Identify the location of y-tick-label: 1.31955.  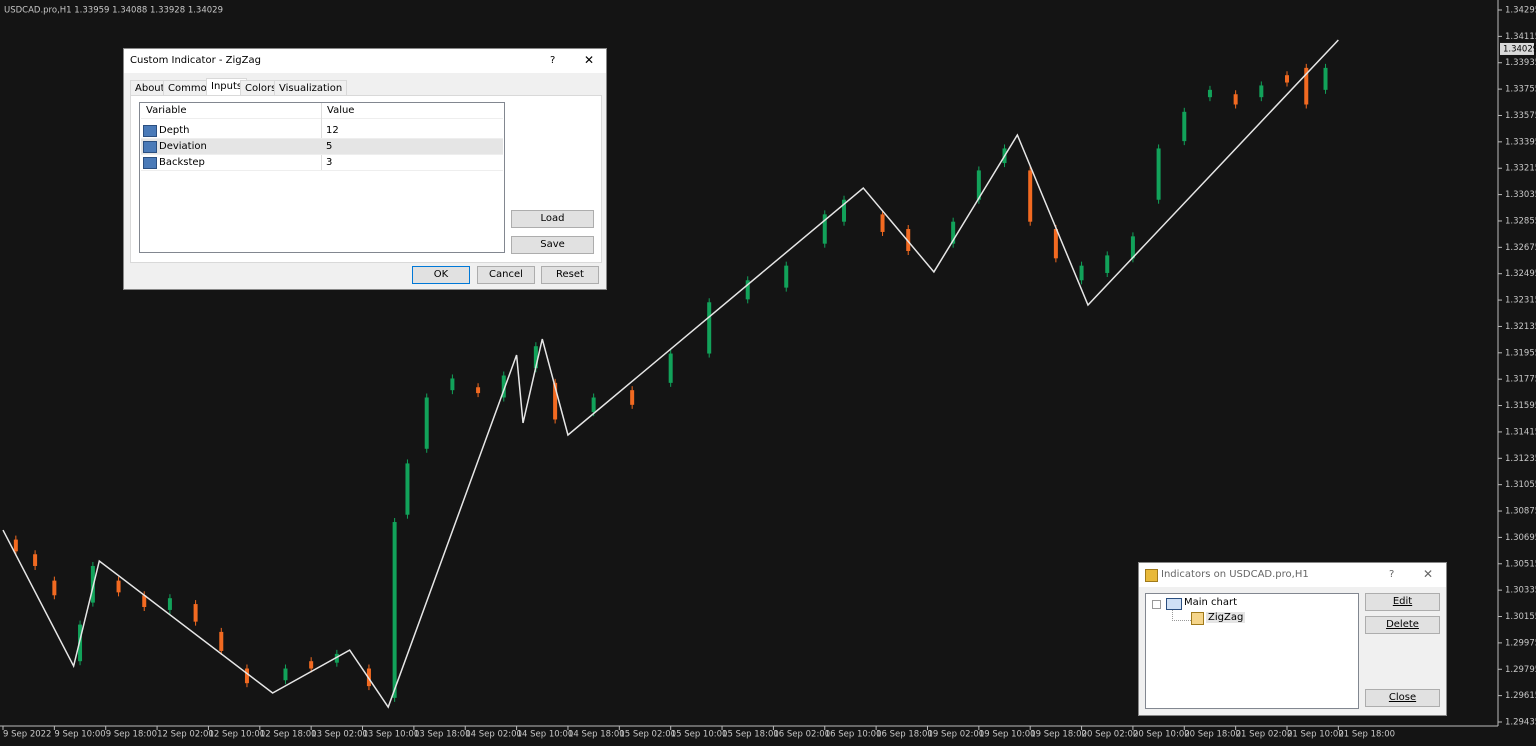
(1520, 353).